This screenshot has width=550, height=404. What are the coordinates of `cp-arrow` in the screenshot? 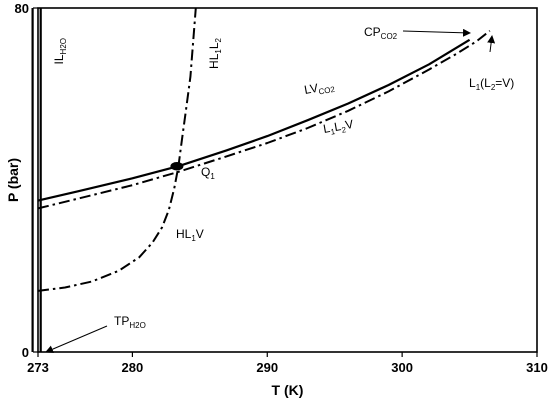 It's located at (436, 32).